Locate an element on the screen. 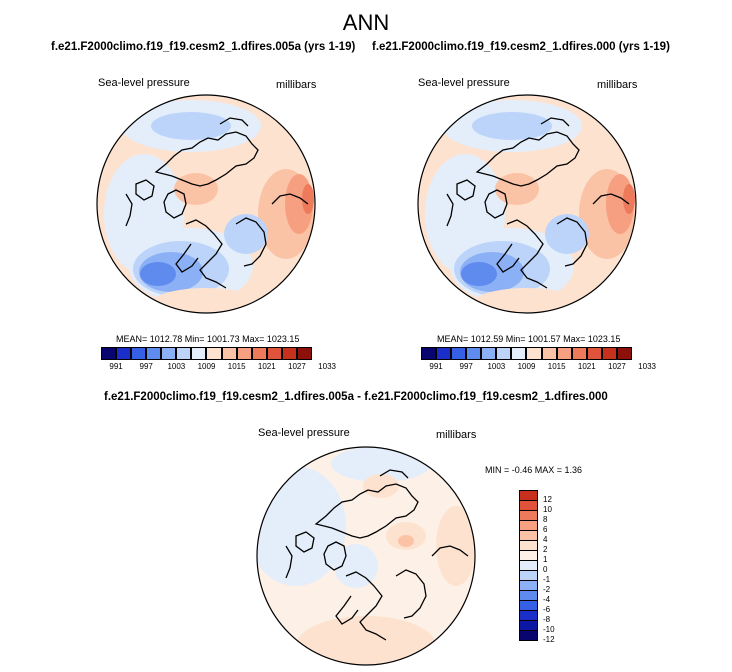 The height and width of the screenshot is (672, 732). panel1-high-center is located at coordinates (196, 189).